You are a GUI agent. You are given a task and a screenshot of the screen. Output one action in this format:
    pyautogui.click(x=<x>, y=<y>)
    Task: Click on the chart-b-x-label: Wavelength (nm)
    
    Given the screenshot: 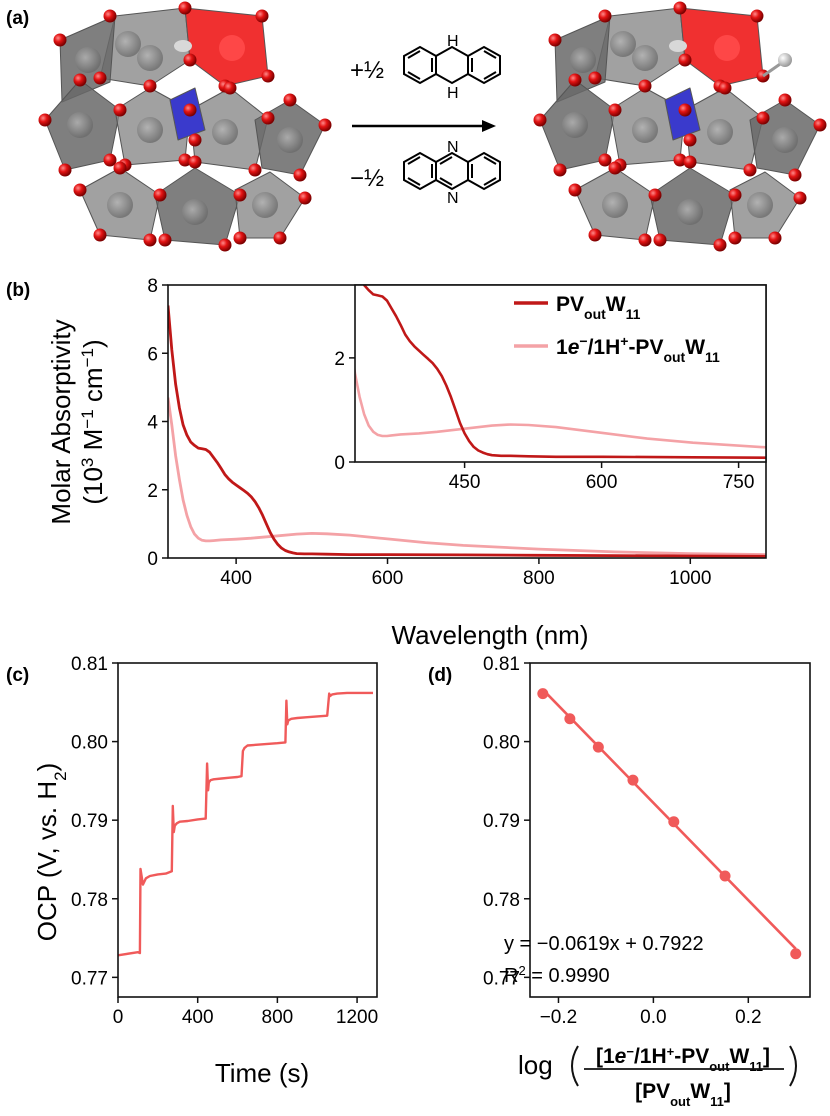 What is the action you would take?
    pyautogui.click(x=490, y=635)
    